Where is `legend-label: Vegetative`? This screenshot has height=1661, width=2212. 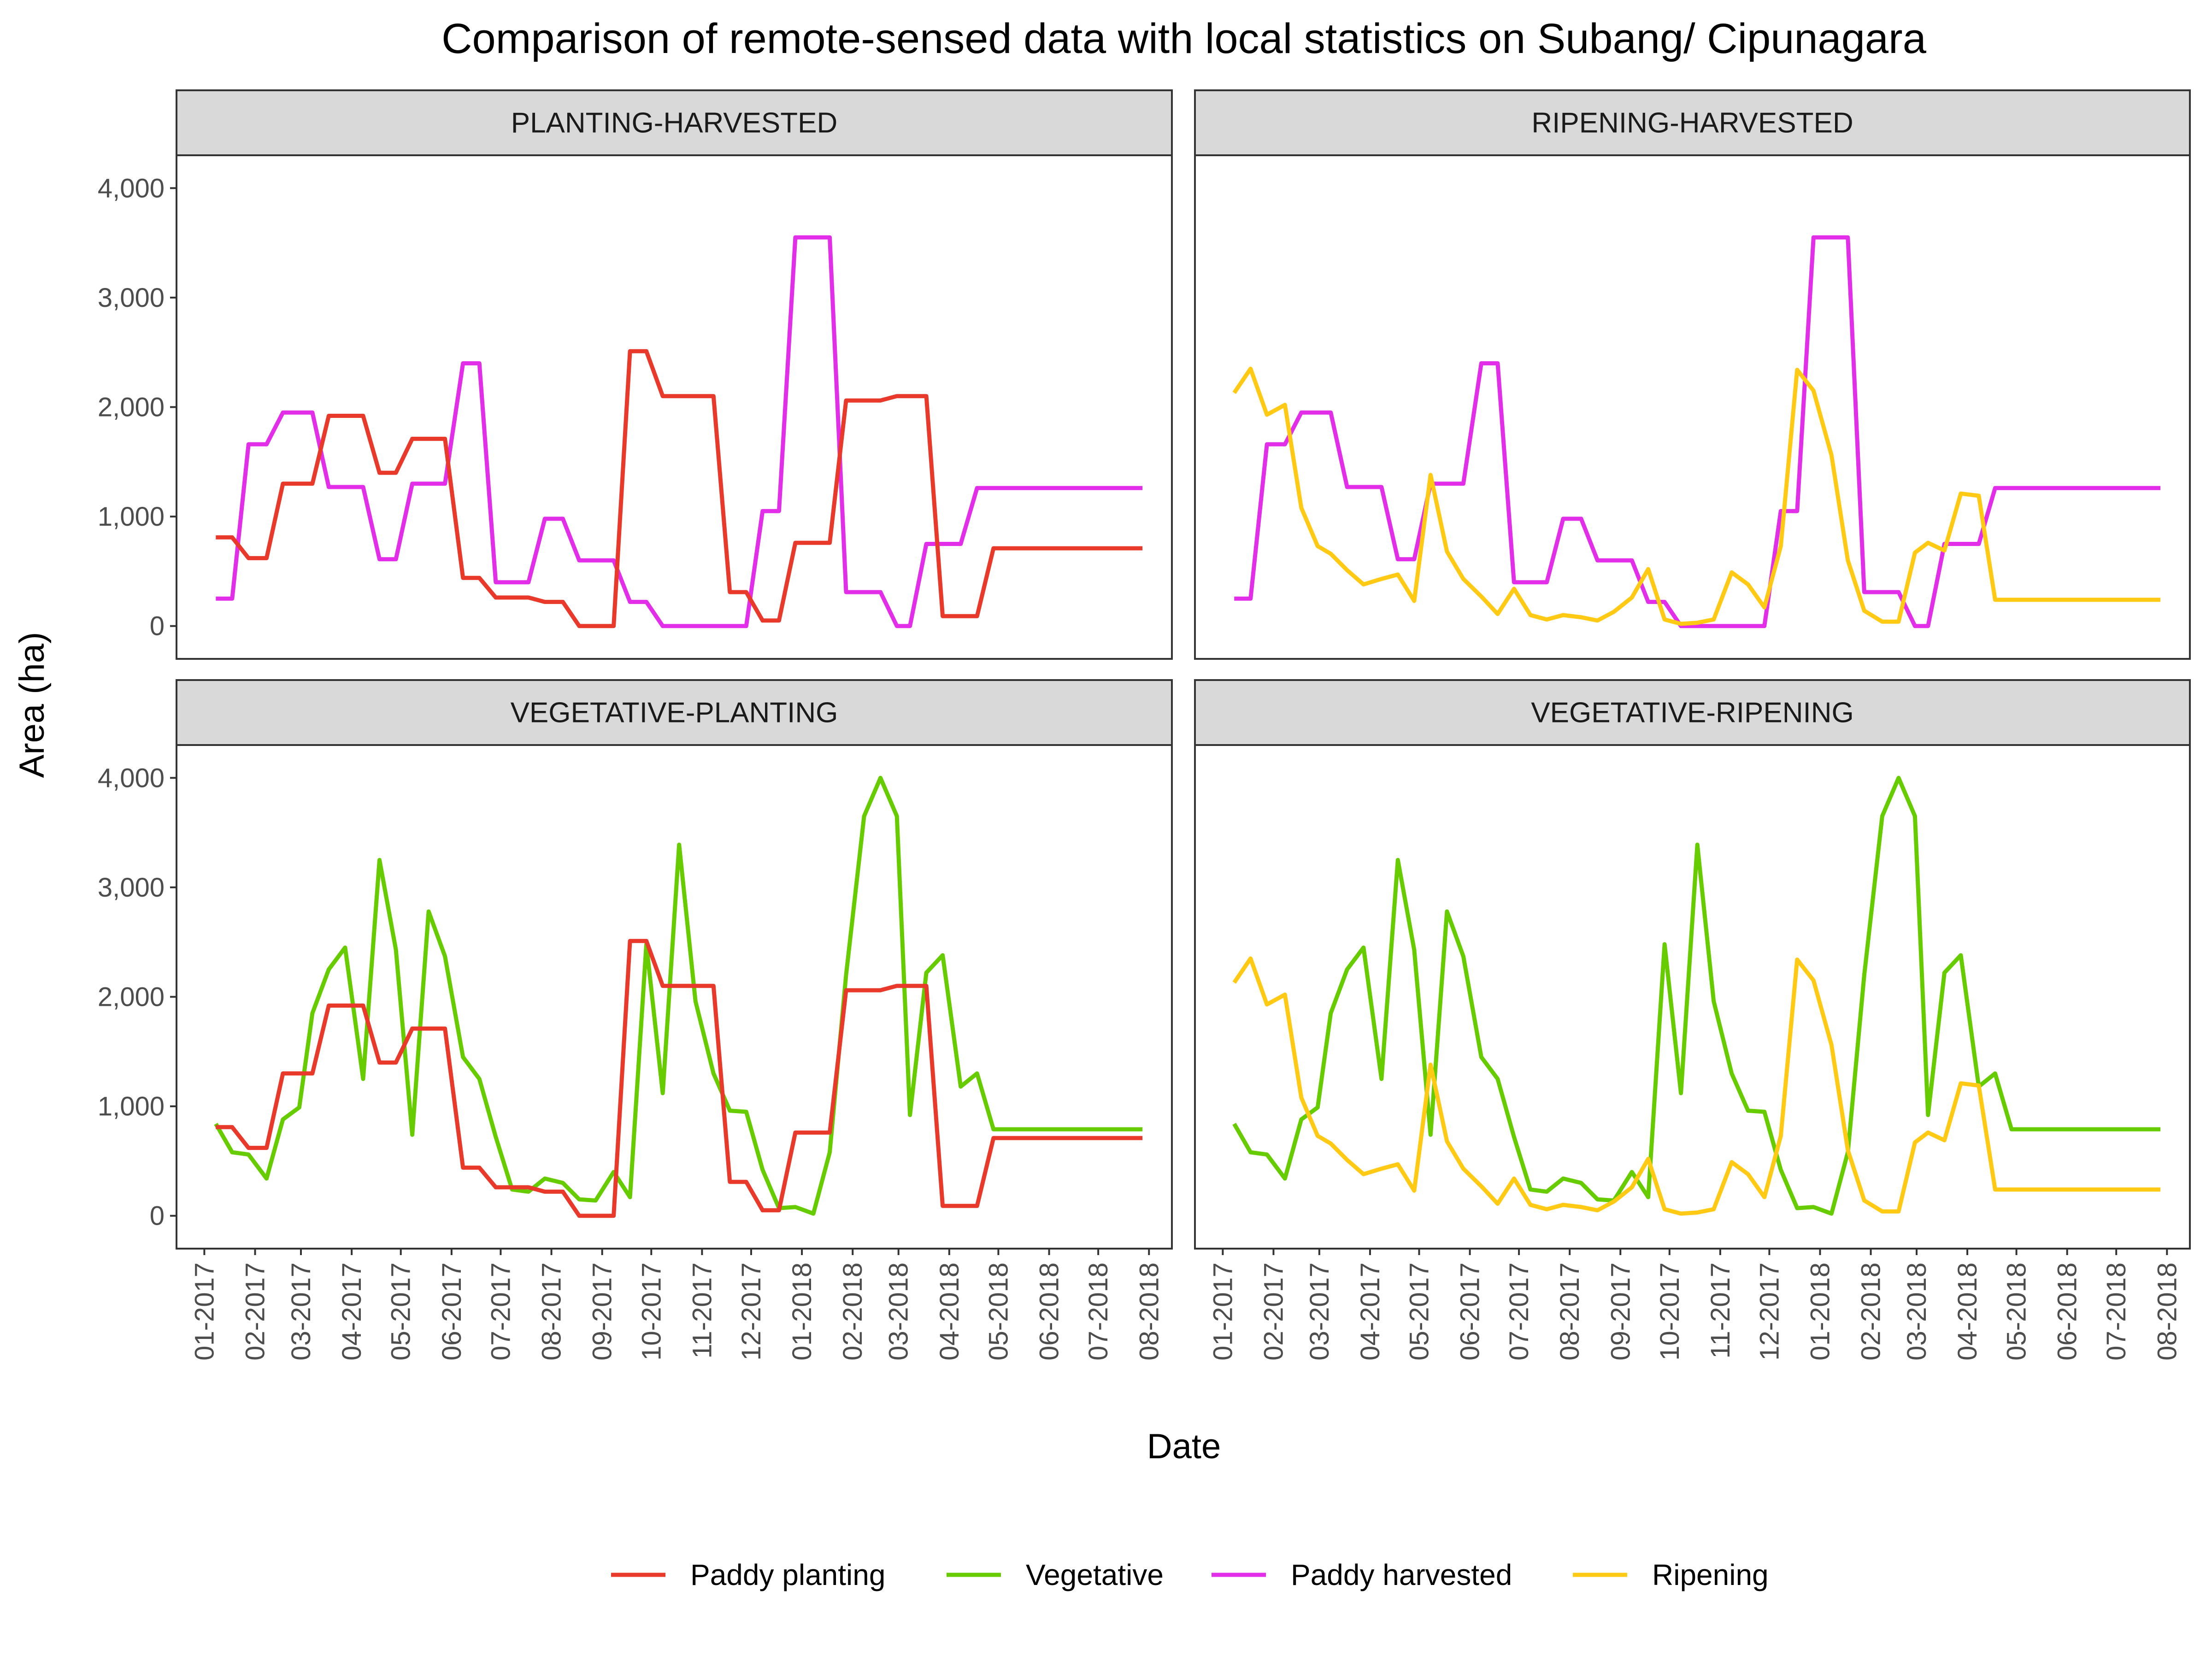 legend-label: Vegetative is located at coordinates (1095, 1574).